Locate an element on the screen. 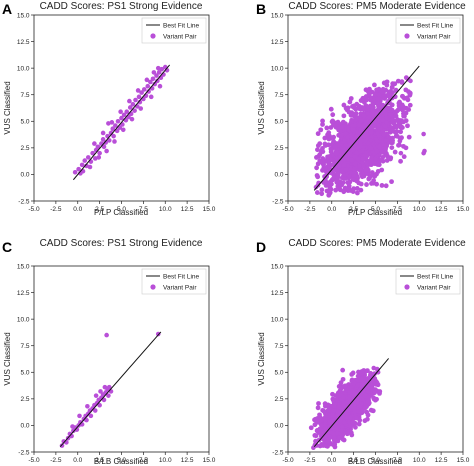  panel-a-ytick-label: 7.5 is located at coordinates (24, 95).